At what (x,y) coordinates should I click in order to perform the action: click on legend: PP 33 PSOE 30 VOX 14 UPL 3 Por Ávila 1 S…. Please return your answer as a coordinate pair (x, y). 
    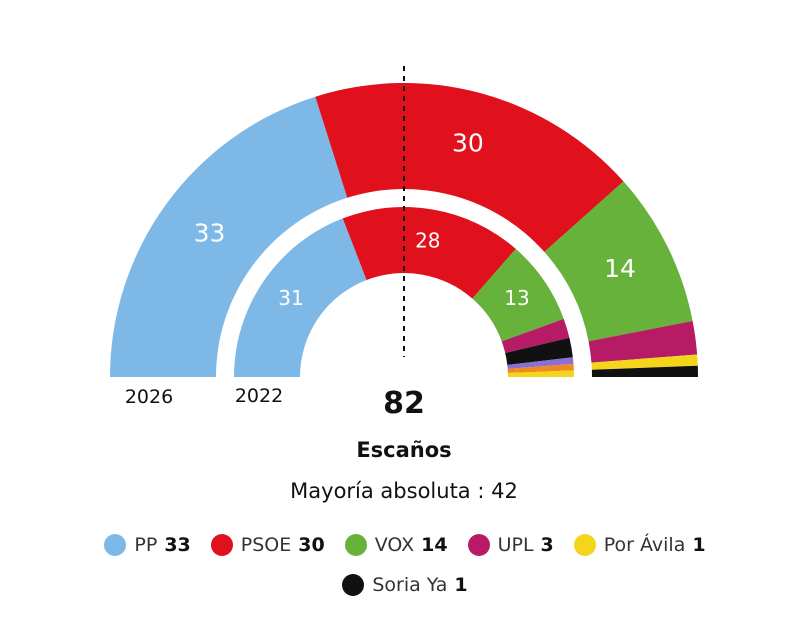
    Looking at the image, I should click on (405, 565).